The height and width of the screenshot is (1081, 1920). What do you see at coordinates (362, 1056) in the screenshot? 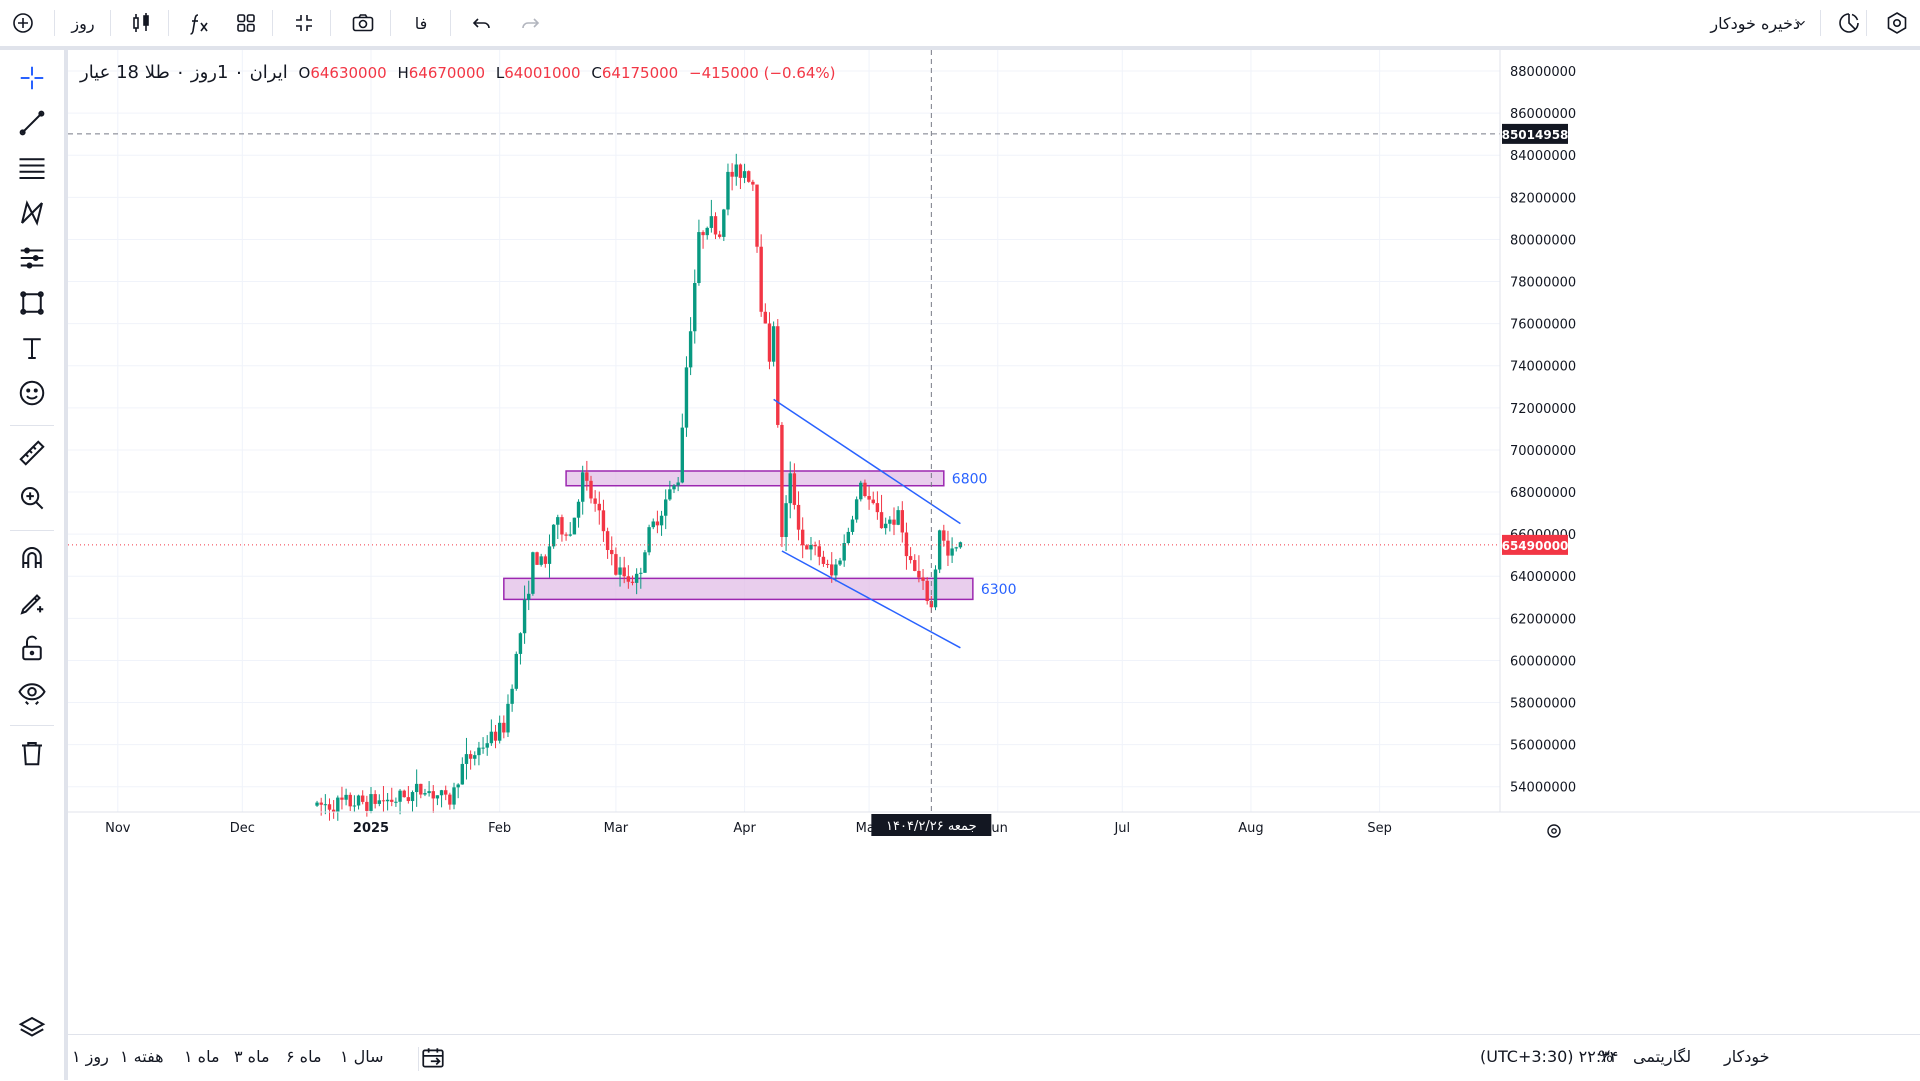
I see `range-1y: سال ۱` at bounding box center [362, 1056].